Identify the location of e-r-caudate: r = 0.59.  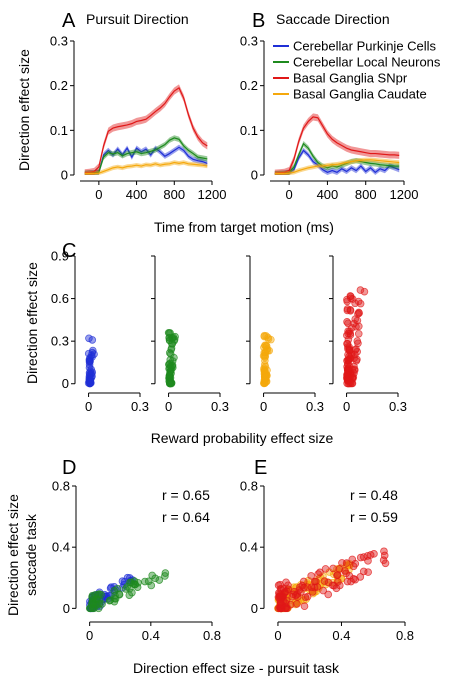
(374, 517).